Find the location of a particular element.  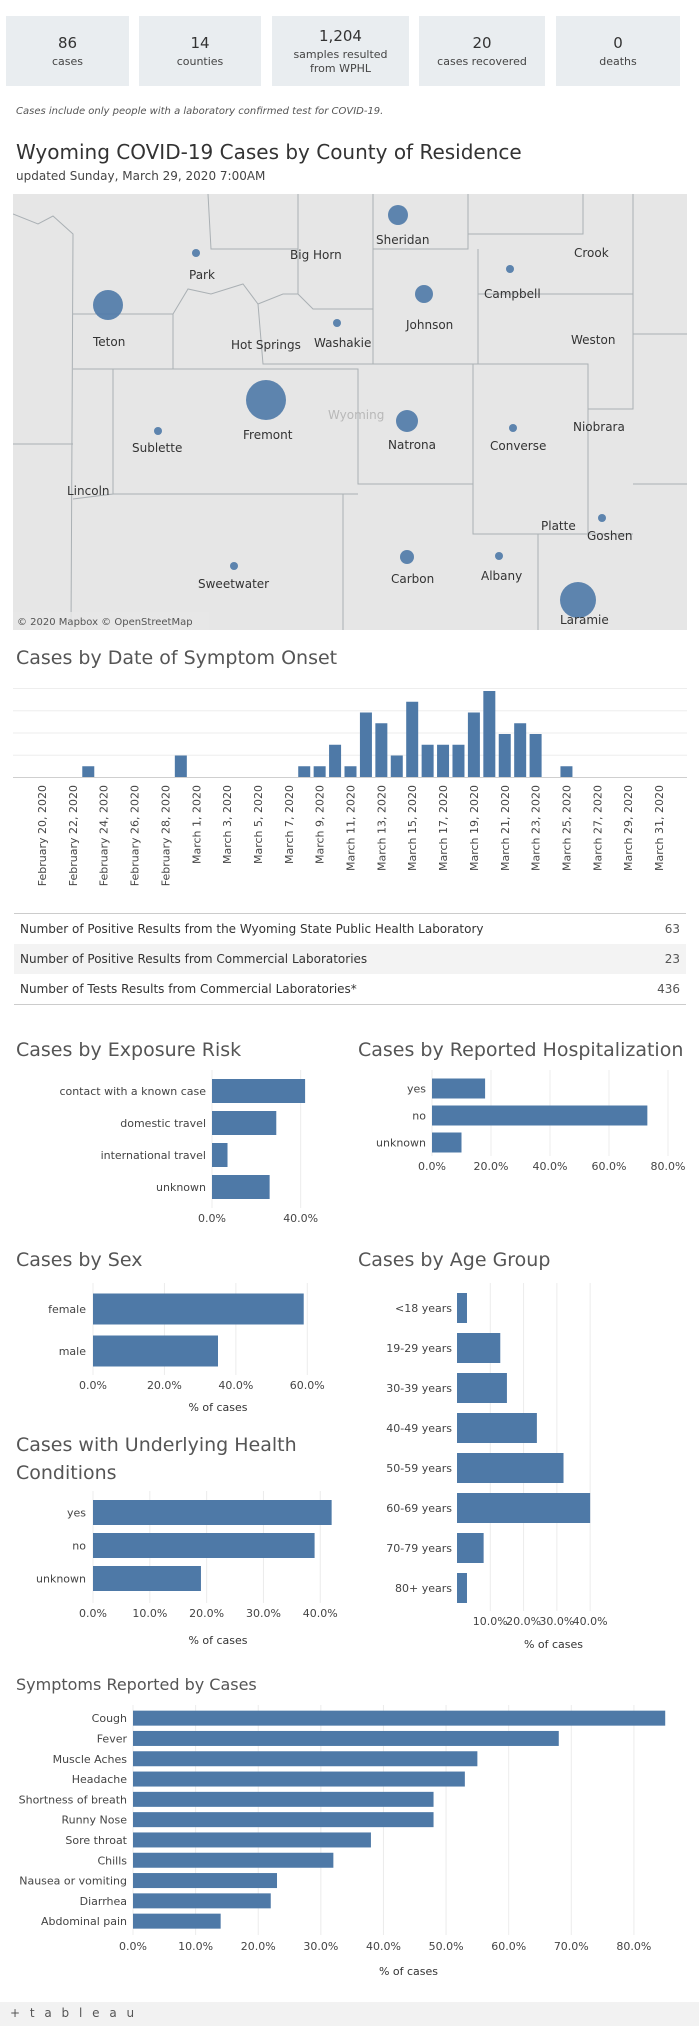

row-value: 63 is located at coordinates (672, 929).